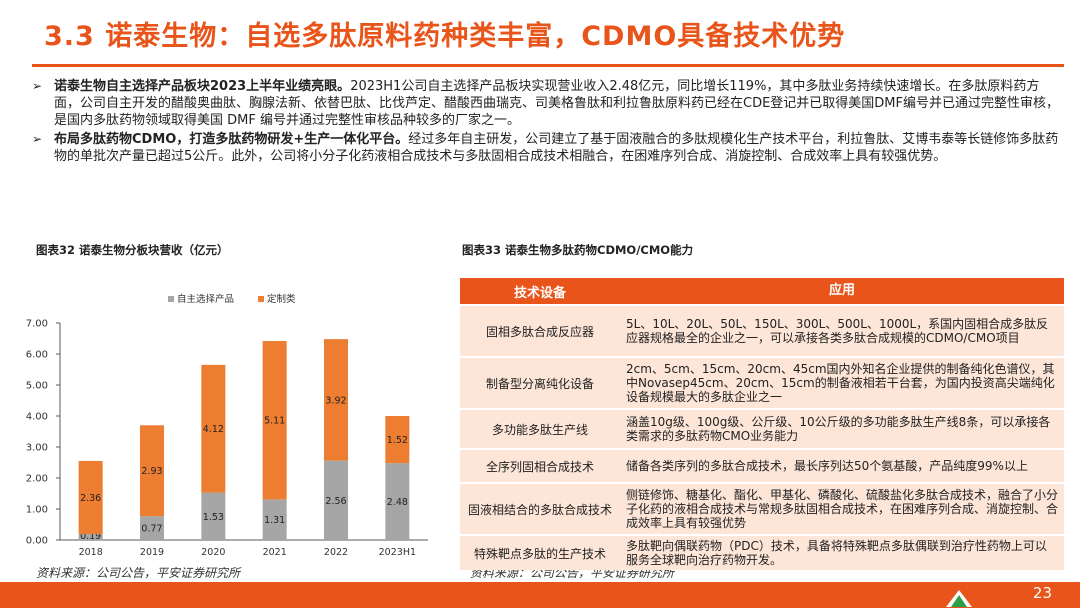  I want to click on x-tick-label: 2020, so click(213, 552).